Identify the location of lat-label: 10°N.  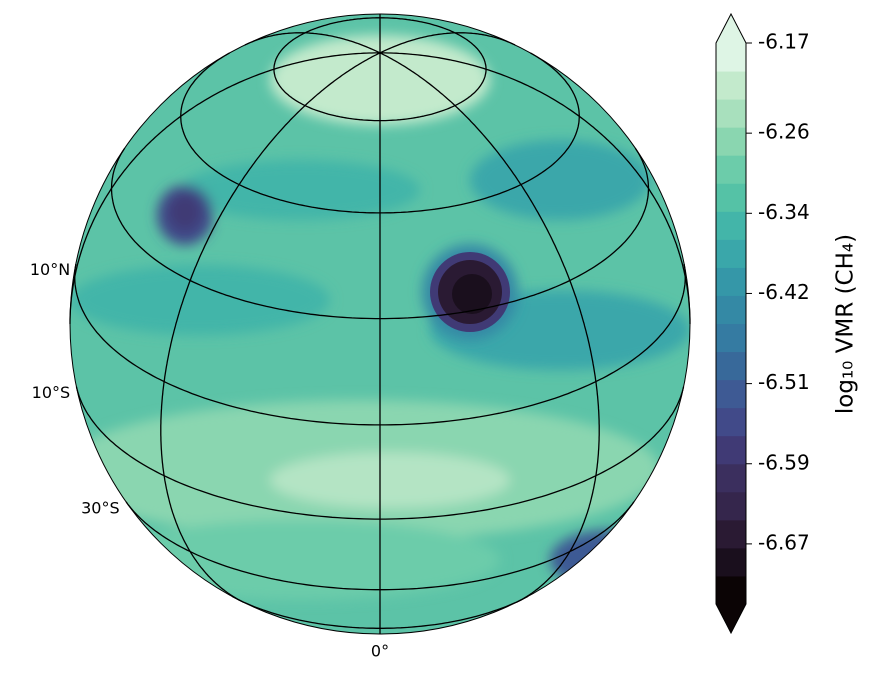
(50, 269).